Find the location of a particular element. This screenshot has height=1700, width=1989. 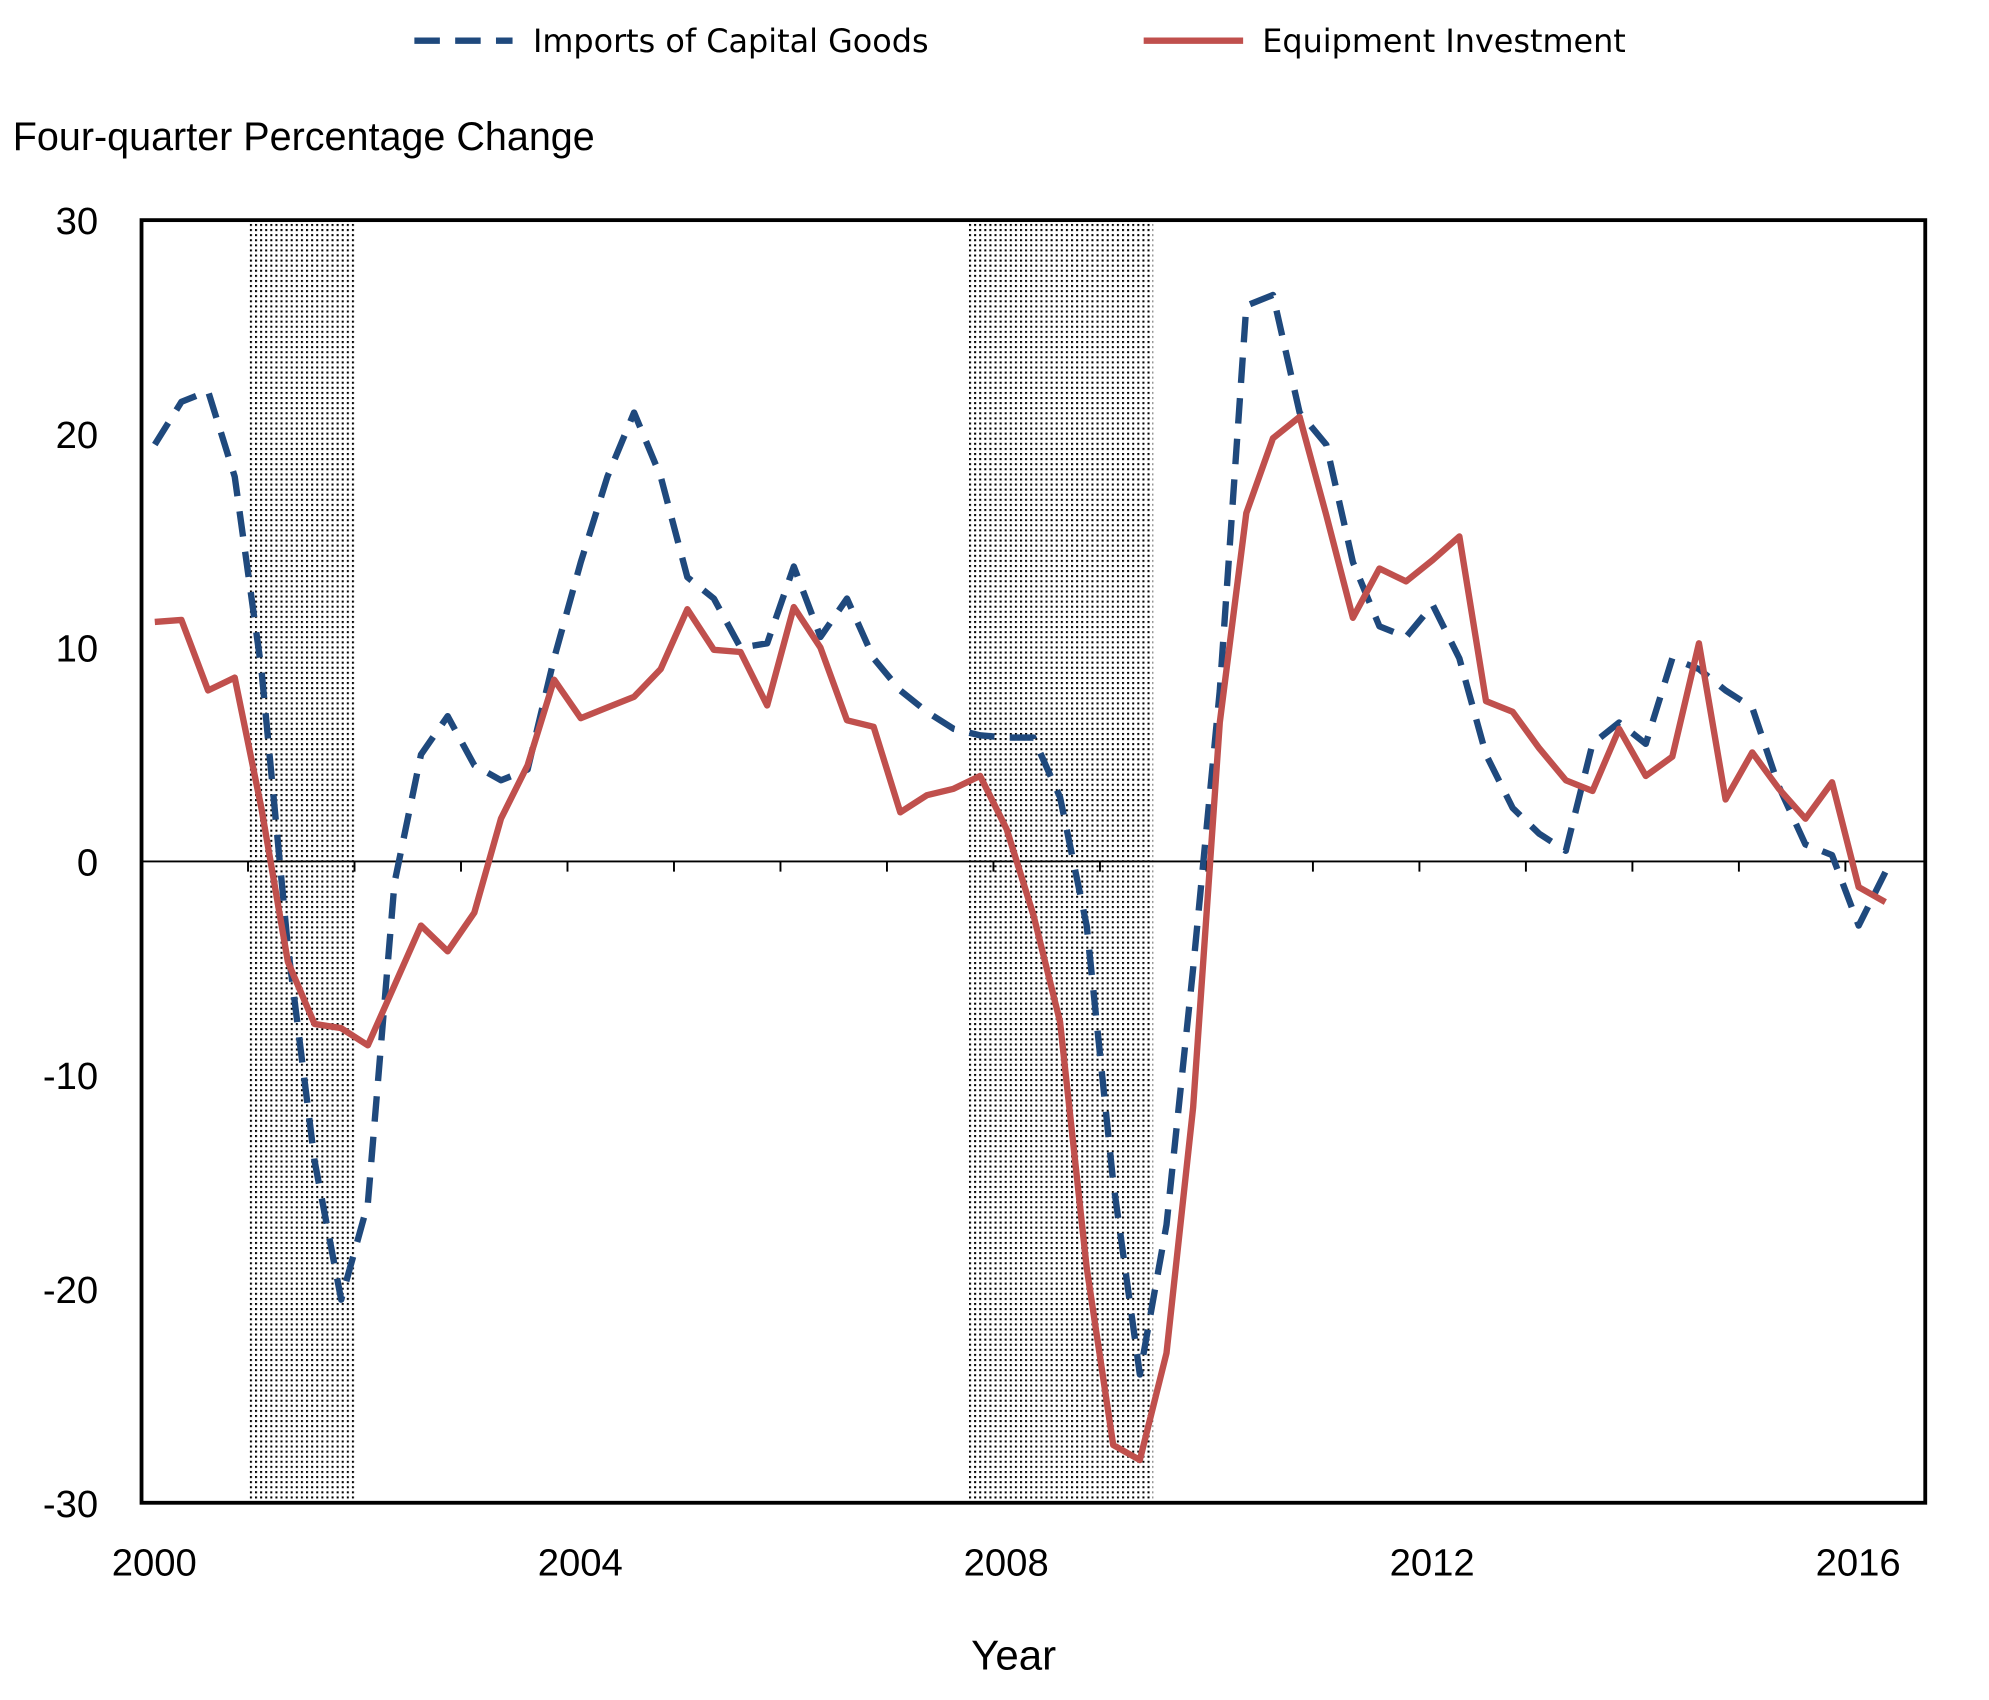

y-tick-label: 0 is located at coordinates (87, 862).